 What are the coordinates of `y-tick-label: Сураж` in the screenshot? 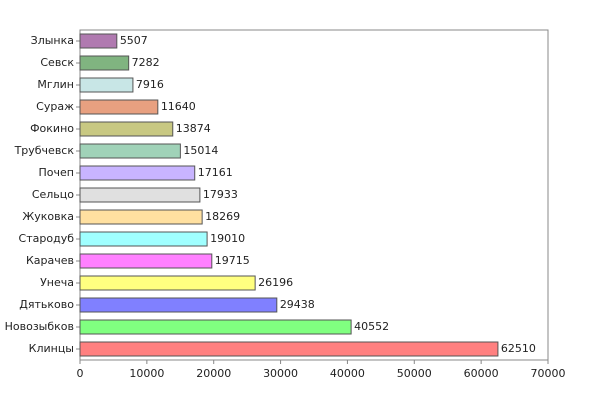 It's located at (55, 106).